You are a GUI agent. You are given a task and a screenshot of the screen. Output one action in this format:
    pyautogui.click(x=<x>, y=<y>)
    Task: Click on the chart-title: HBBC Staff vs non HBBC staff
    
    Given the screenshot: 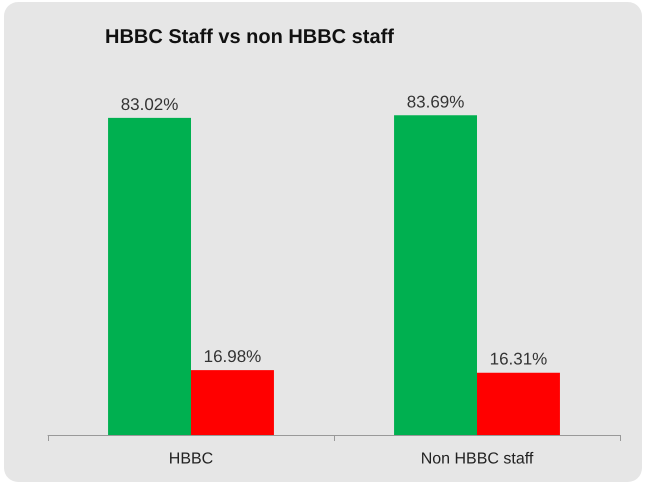 What is the action you would take?
    pyautogui.click(x=249, y=37)
    